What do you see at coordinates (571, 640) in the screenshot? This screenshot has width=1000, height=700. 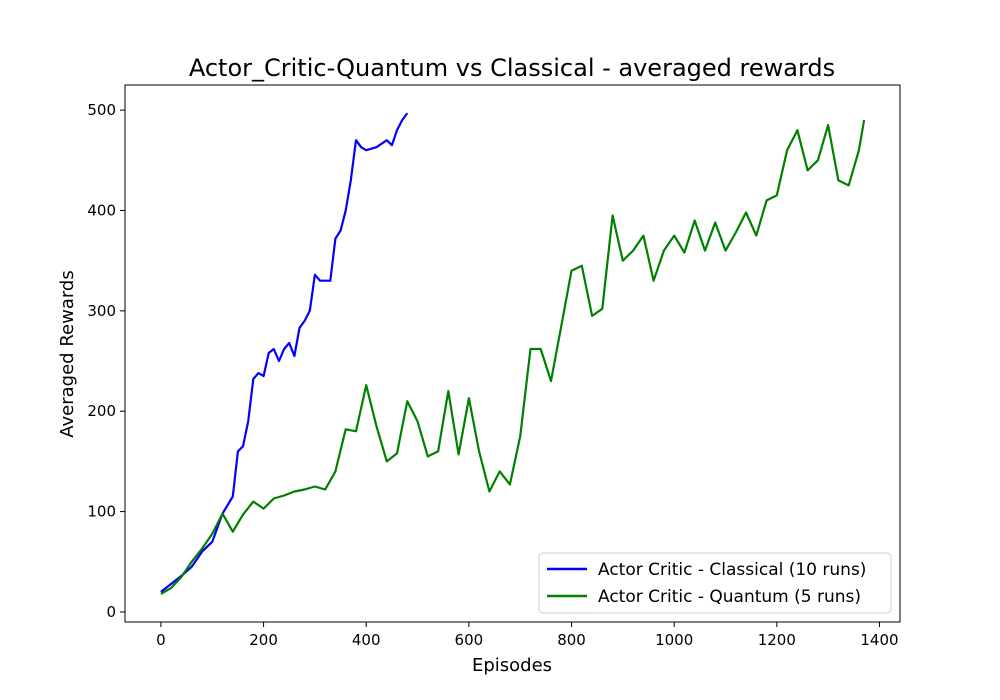 I see `x-tick-label: 800` at bounding box center [571, 640].